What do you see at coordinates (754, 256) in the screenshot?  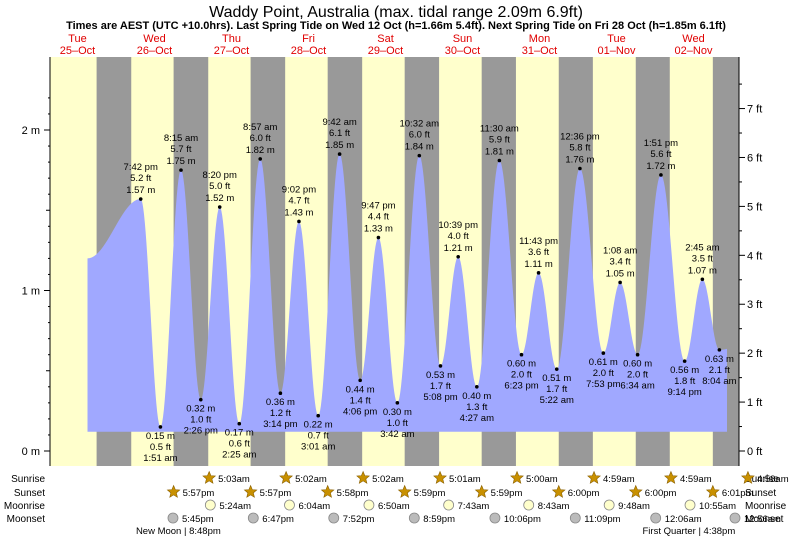 I see `right-axis-tick-label: 4 ft` at bounding box center [754, 256].